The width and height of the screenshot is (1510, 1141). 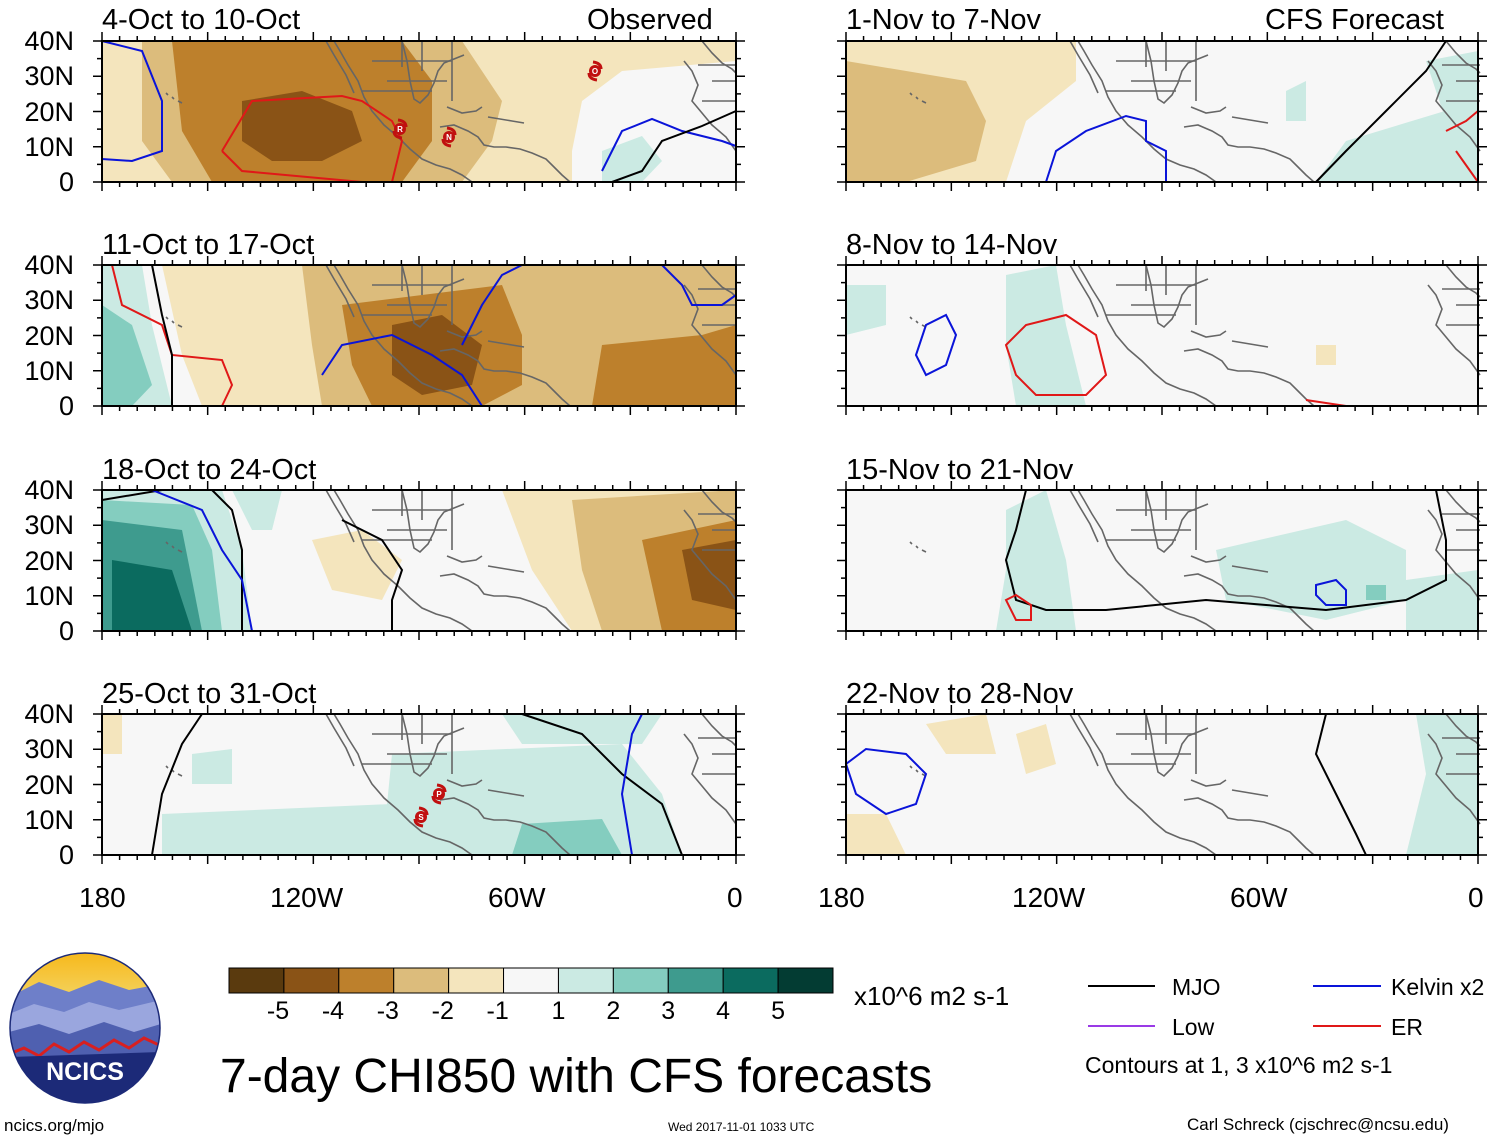 I want to click on storm-marker-label: P, so click(x=439, y=794).